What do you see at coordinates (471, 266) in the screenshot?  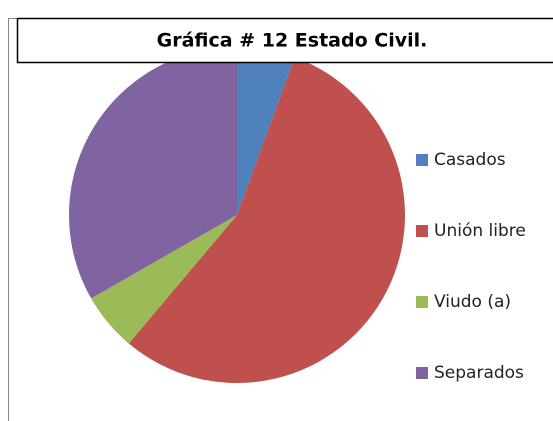 I see `legend: Casados Unión libre Viudo (a) Separados` at bounding box center [471, 266].